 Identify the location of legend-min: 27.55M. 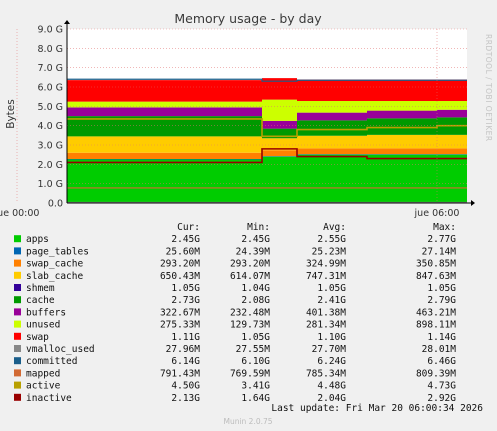
(253, 349).